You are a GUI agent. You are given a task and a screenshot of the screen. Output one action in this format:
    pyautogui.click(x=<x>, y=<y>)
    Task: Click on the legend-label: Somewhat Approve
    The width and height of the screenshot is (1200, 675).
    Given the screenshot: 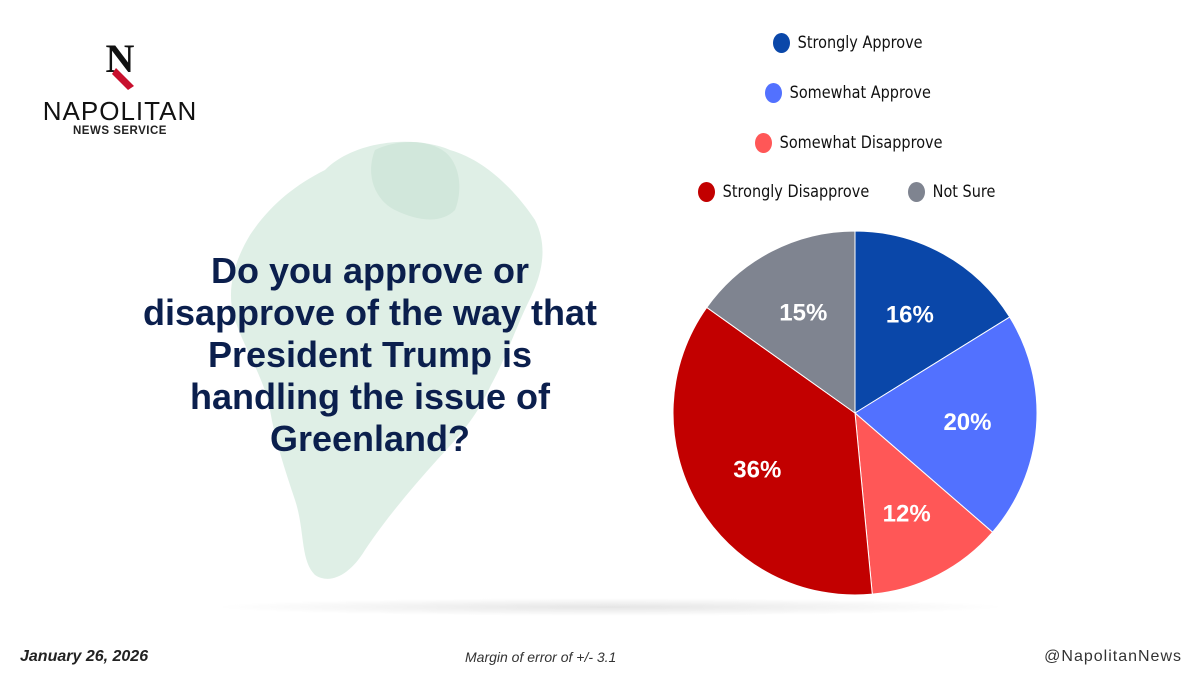 What is the action you would take?
    pyautogui.click(x=860, y=93)
    